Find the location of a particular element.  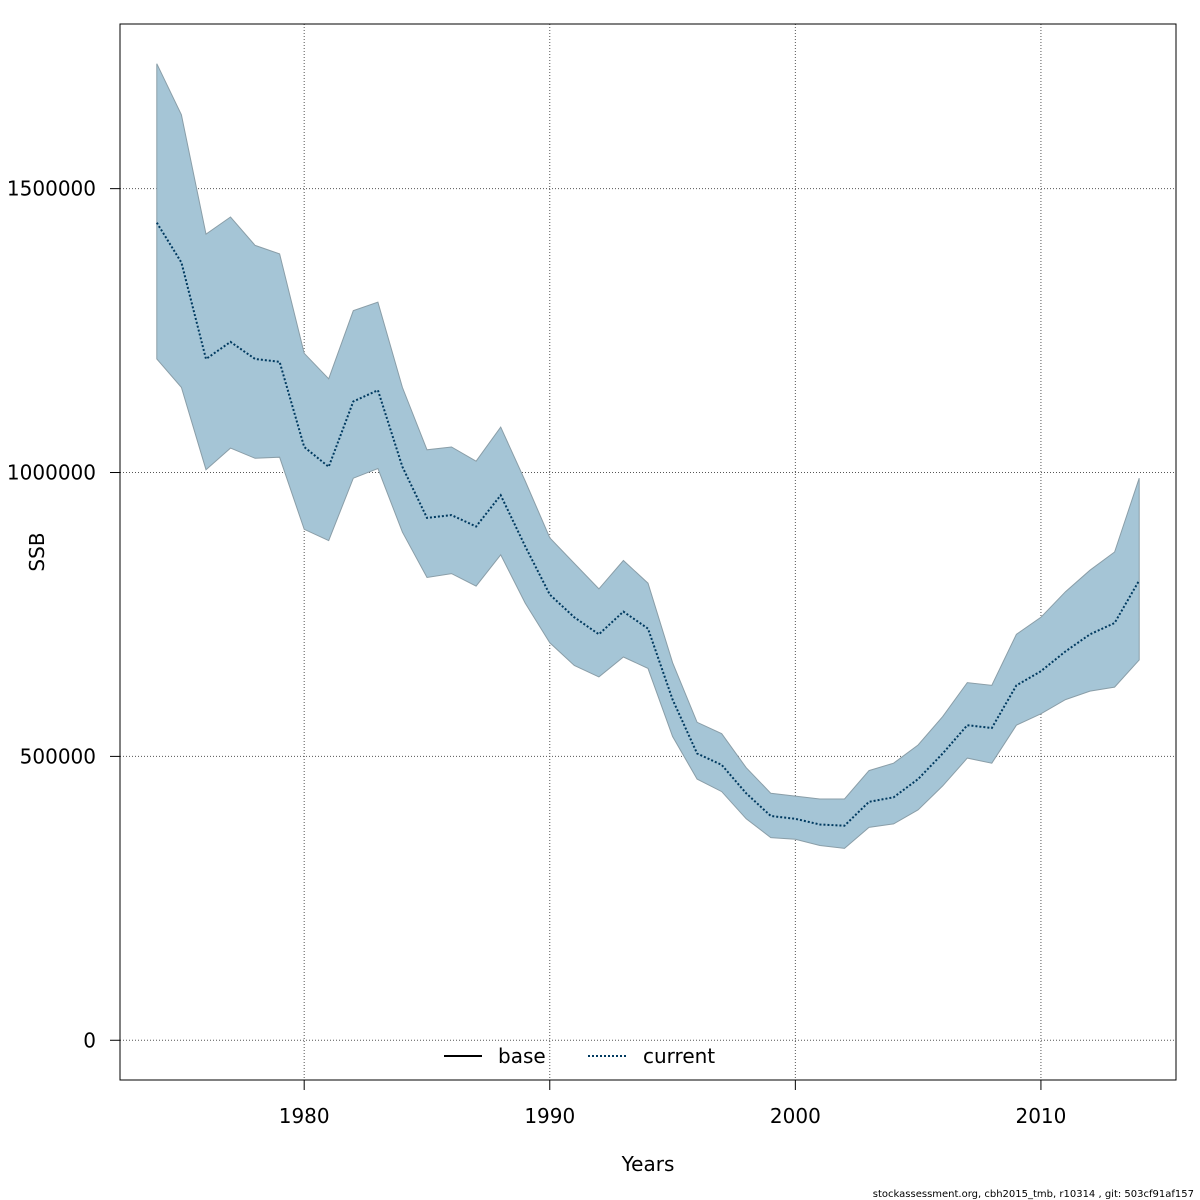

x-axis-title: Years is located at coordinates (648, 1164).